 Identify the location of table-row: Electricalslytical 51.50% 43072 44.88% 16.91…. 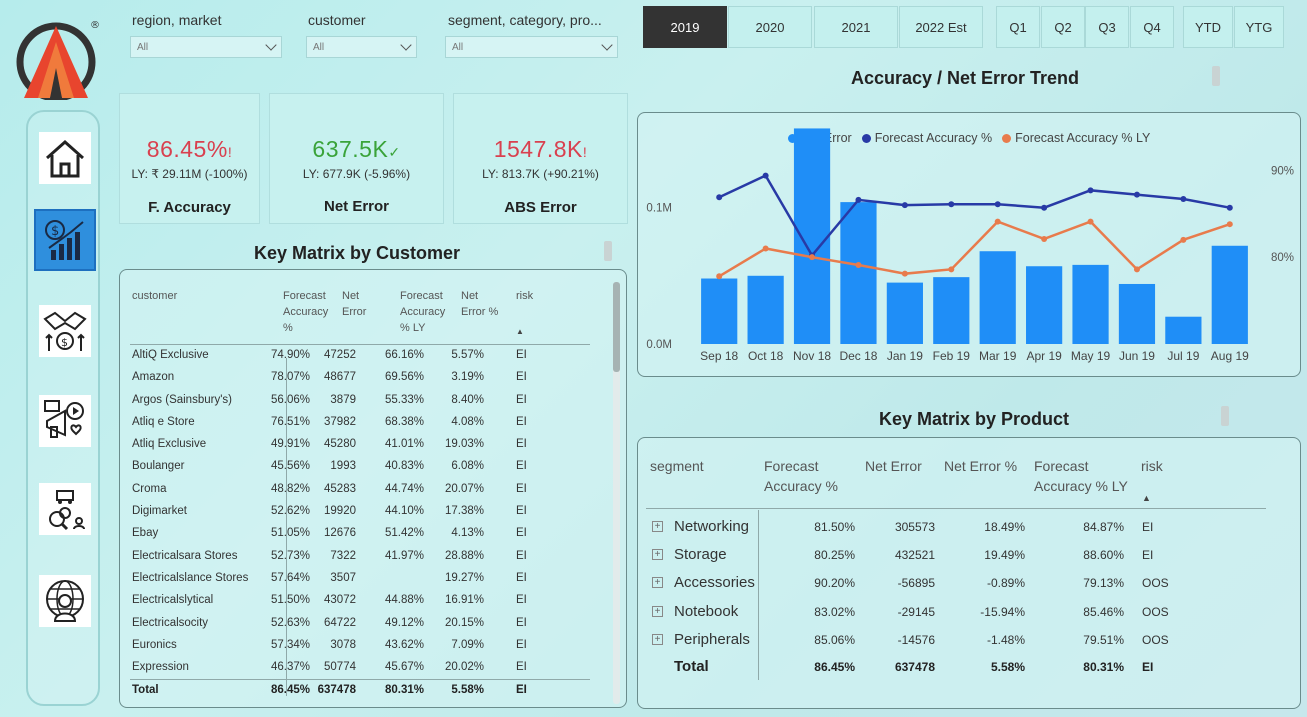
(361, 601).